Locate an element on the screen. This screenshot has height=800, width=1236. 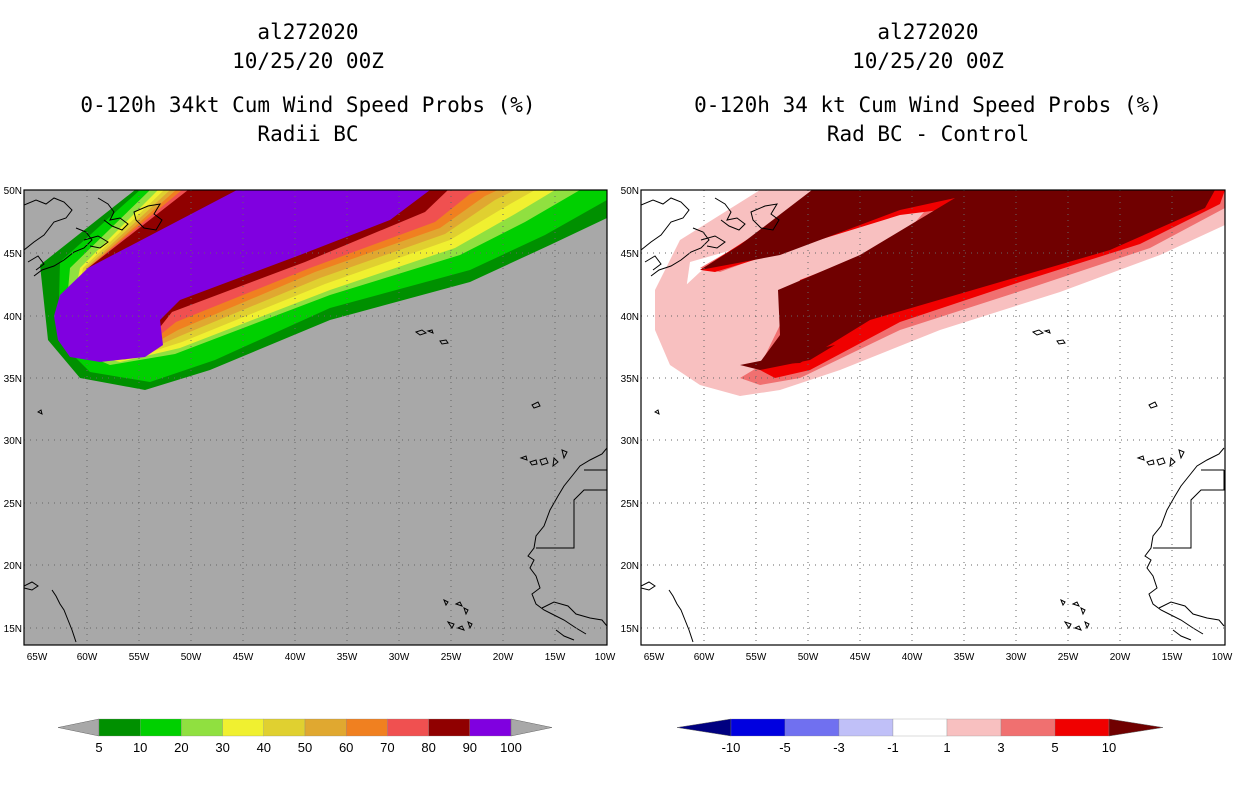
right-colorbar: -10 -5 -3 -1 1 3 5 10 is located at coordinates (920, 736).